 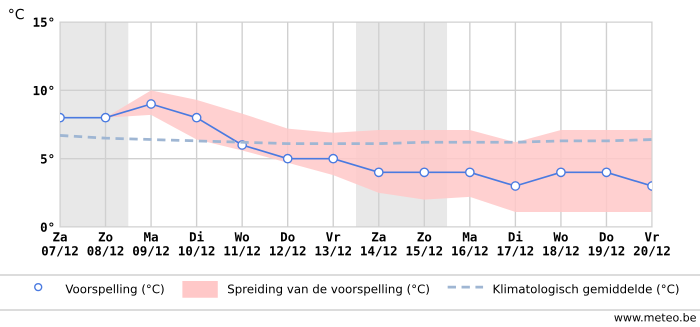 What do you see at coordinates (606, 244) in the screenshot?
I see `x-tick-label: Do 19/12` at bounding box center [606, 244].